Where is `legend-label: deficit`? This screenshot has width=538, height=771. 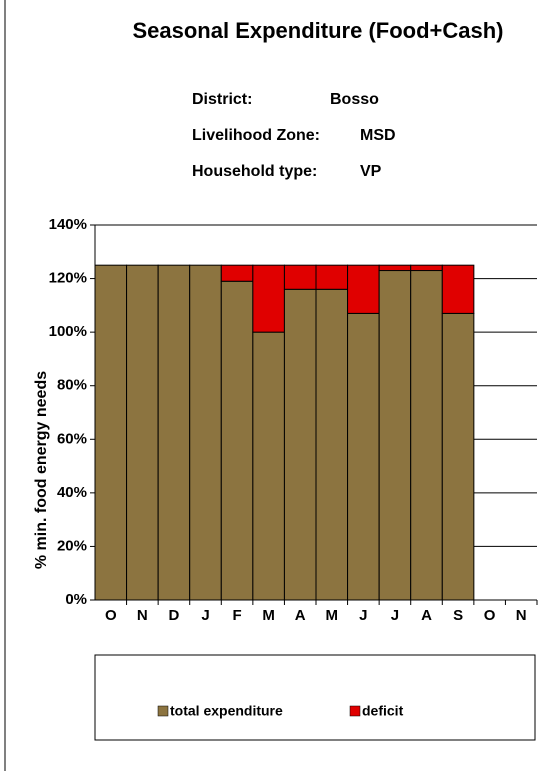
legend-label: deficit is located at coordinates (383, 711).